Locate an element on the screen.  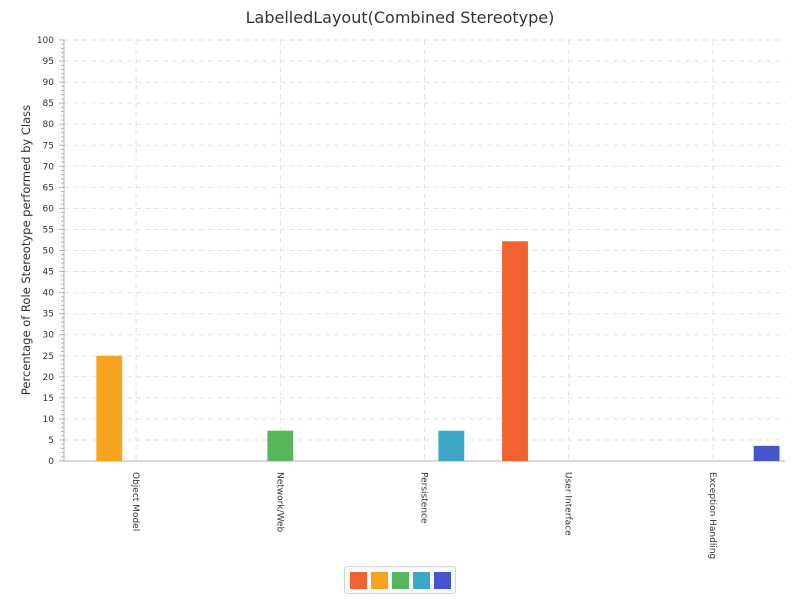
y-tick-label: 35 is located at coordinates (48, 315).